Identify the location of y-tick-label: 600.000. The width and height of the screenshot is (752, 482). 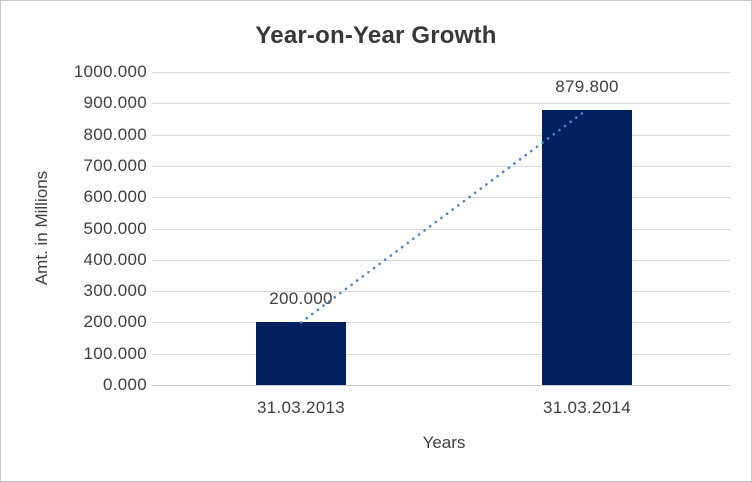
(115, 197).